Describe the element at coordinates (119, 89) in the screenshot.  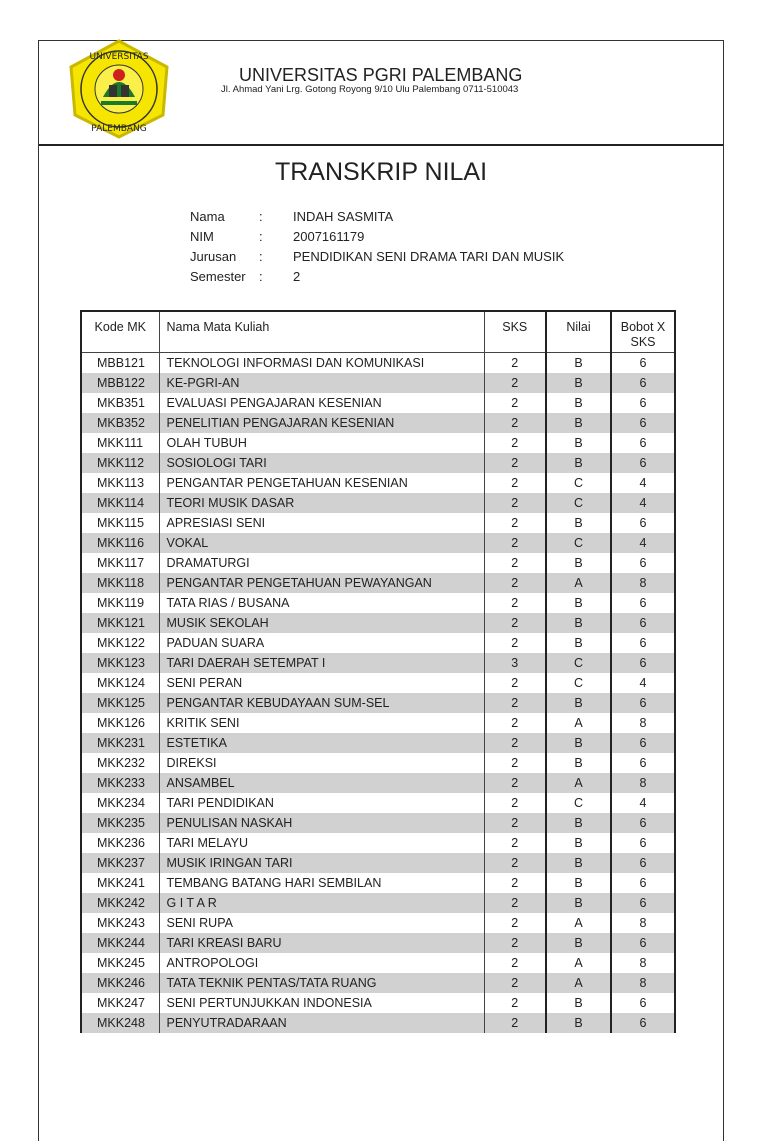
I see `university-logo: UNIVERSITAS PALEMBANG` at that location.